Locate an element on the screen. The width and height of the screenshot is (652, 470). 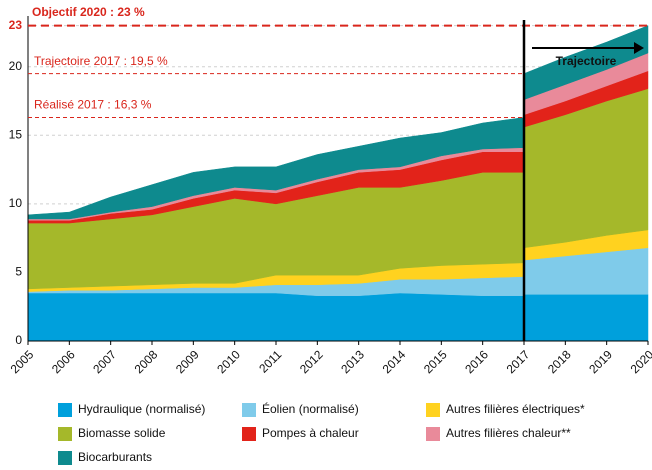
reference-label: Trajectoire 2017 : 19,5 % is located at coordinates (101, 61).